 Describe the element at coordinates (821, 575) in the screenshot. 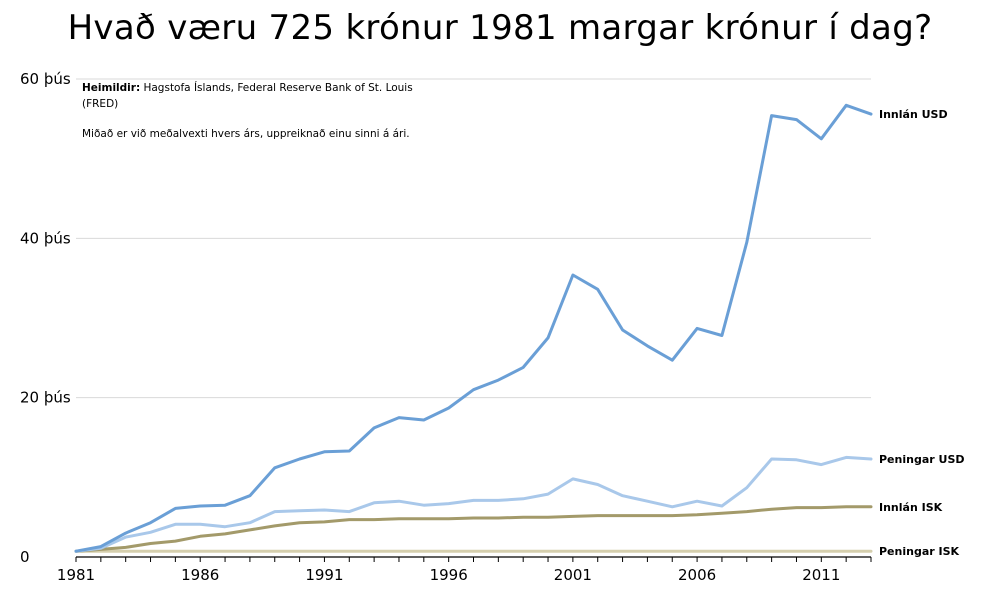

I see `x-tick-label: 2011` at that location.